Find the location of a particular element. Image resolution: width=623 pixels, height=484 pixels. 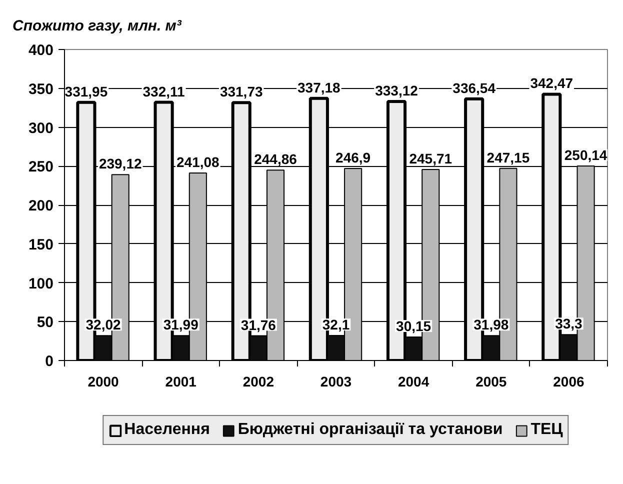

data-label: 239,12 is located at coordinates (120, 164).